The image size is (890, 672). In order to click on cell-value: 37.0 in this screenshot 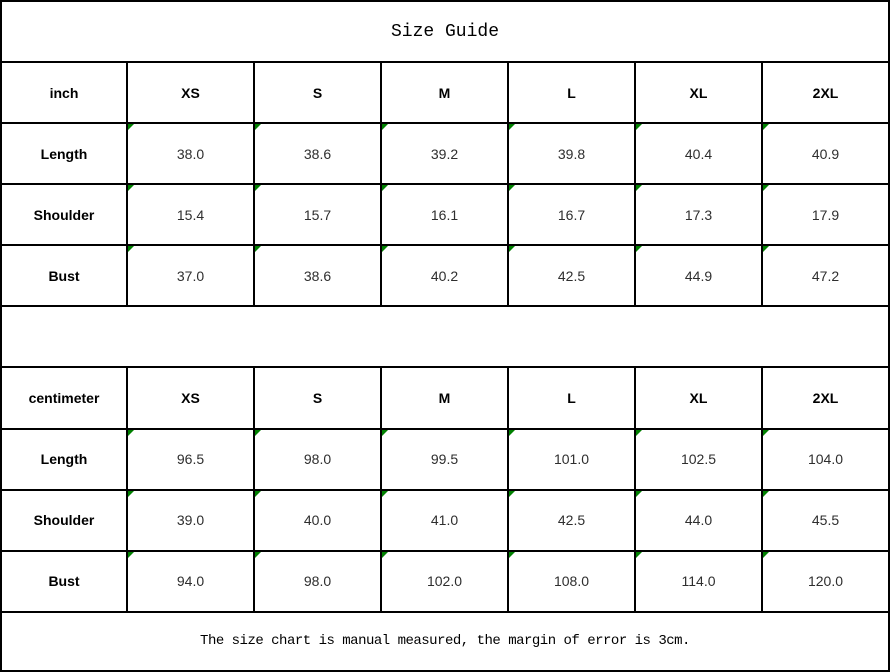, I will do `click(190, 275)`.